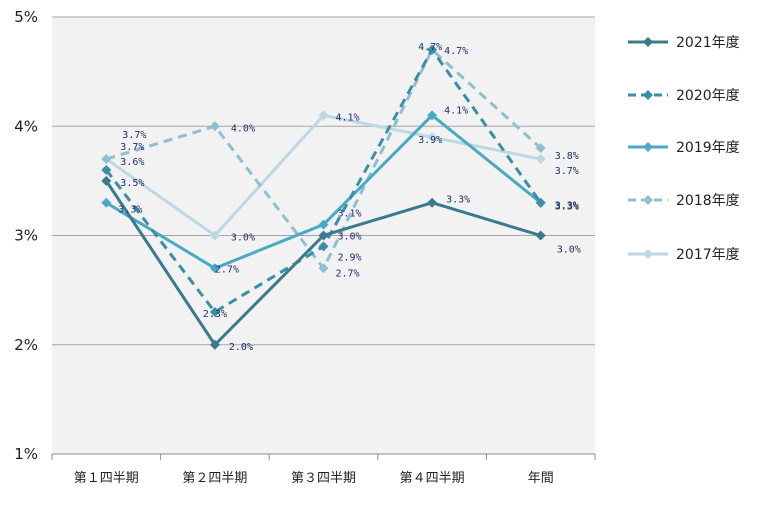 The height and width of the screenshot is (508, 775). I want to click on legend-item: 2021年度, so click(684, 43).